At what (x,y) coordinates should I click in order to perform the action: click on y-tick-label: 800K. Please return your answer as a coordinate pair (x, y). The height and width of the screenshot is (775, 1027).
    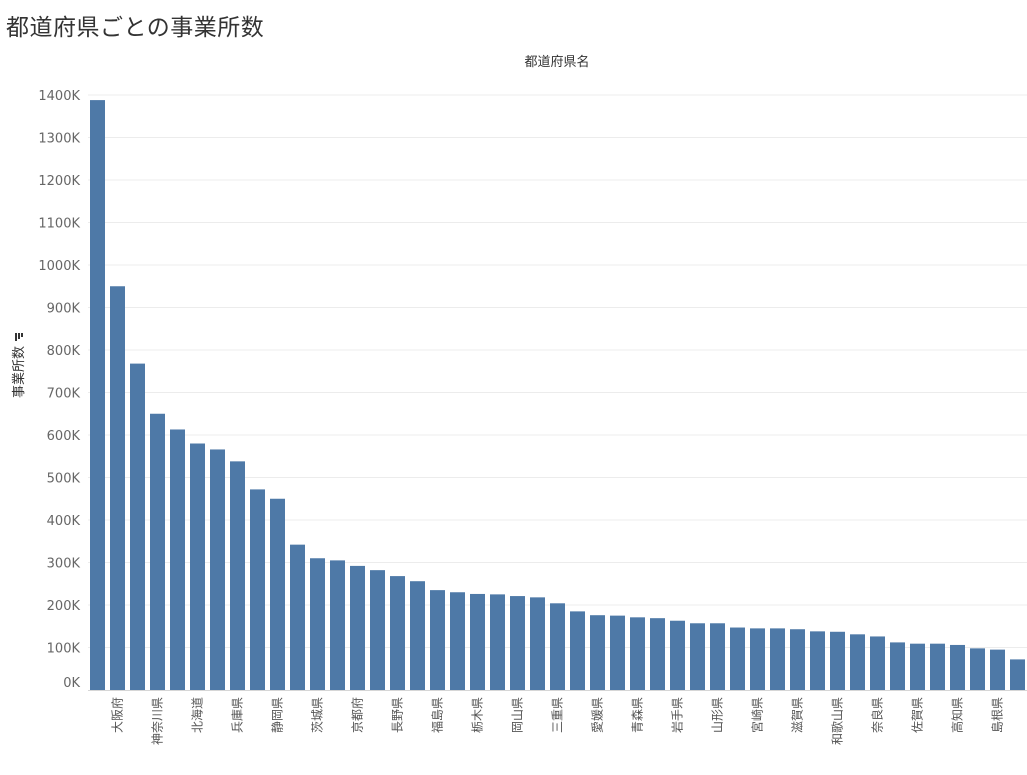
    Looking at the image, I should click on (64, 351).